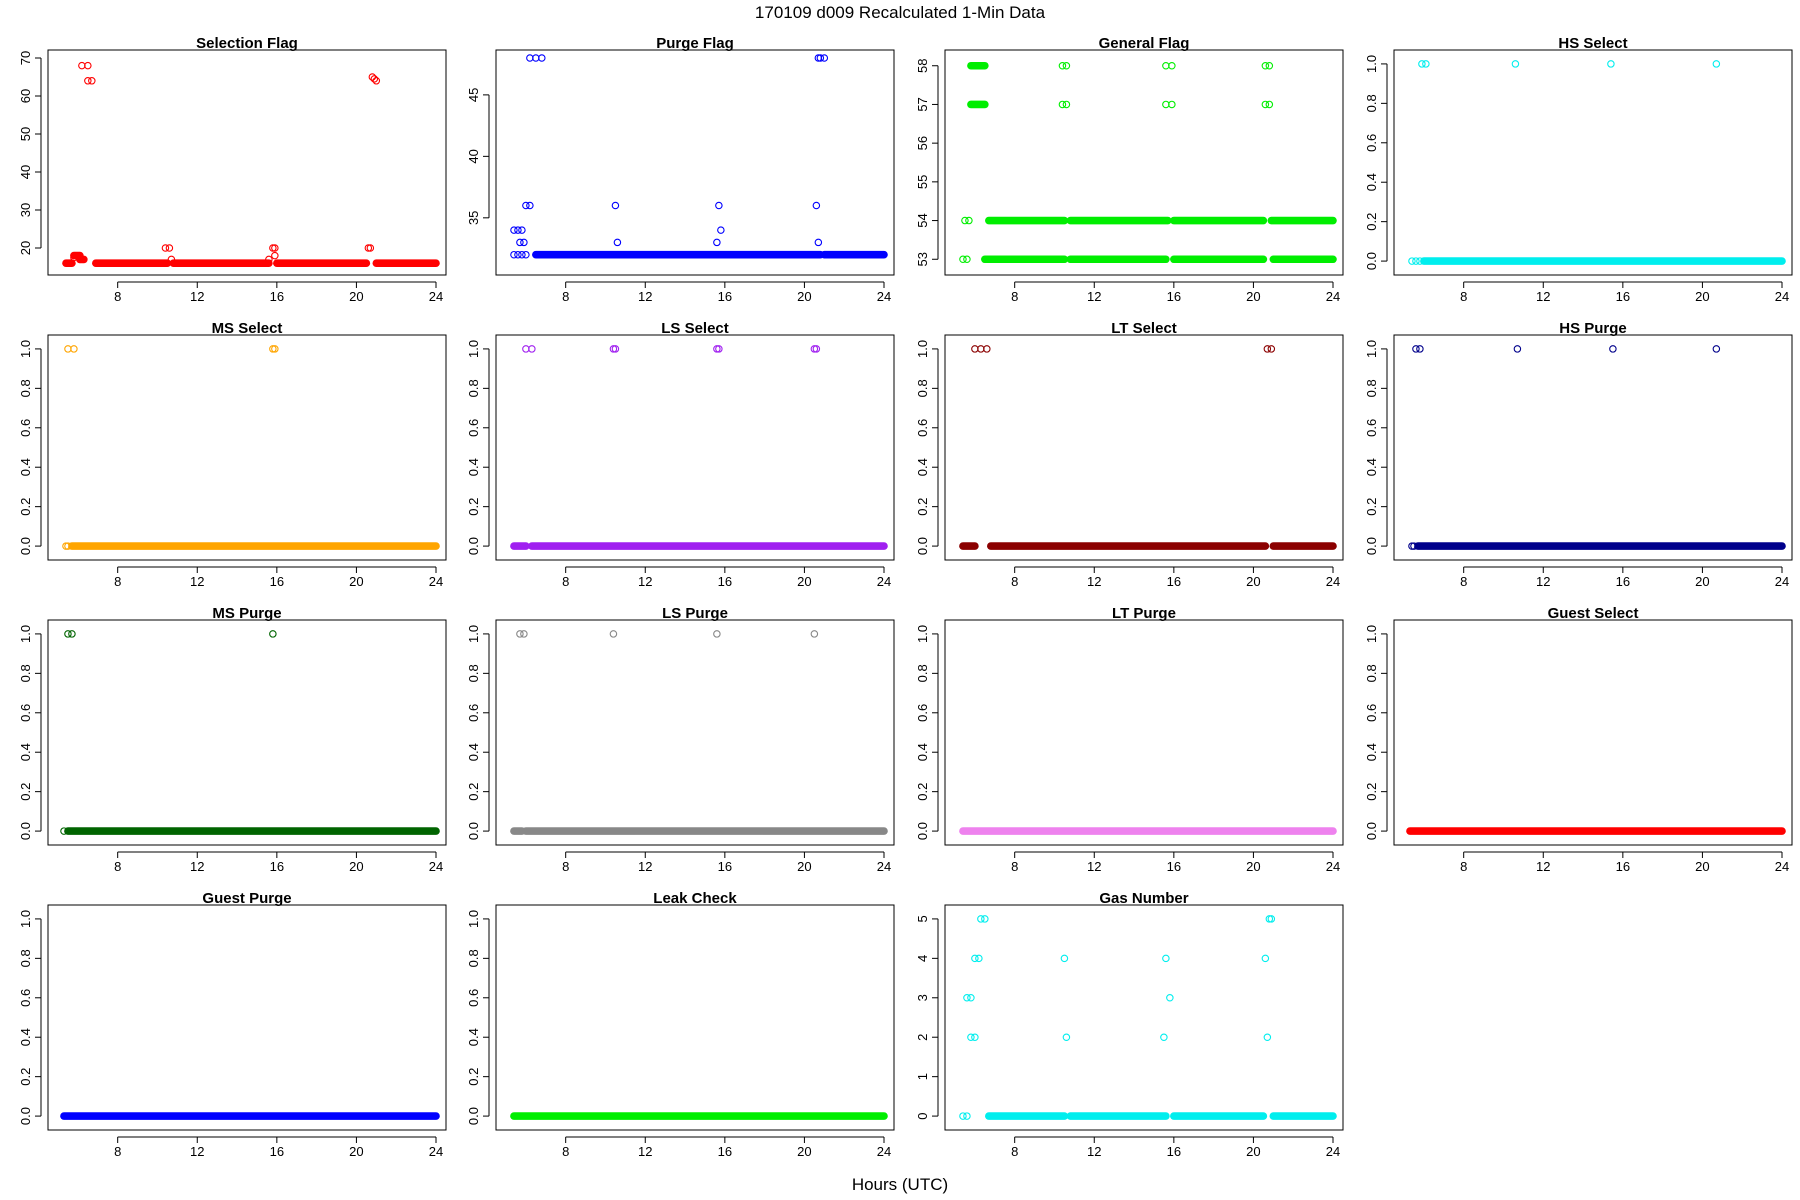  I want to click on y-tick-label: 35, so click(473, 218).